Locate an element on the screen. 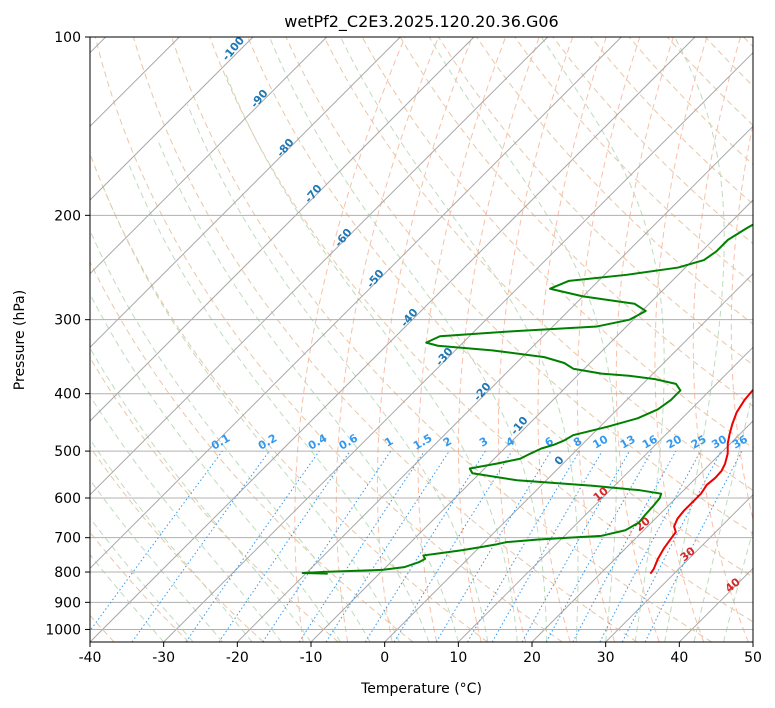  y-axis: 100 200 300 400 500 600 700 800 900 1000 is located at coordinates (67, 334).